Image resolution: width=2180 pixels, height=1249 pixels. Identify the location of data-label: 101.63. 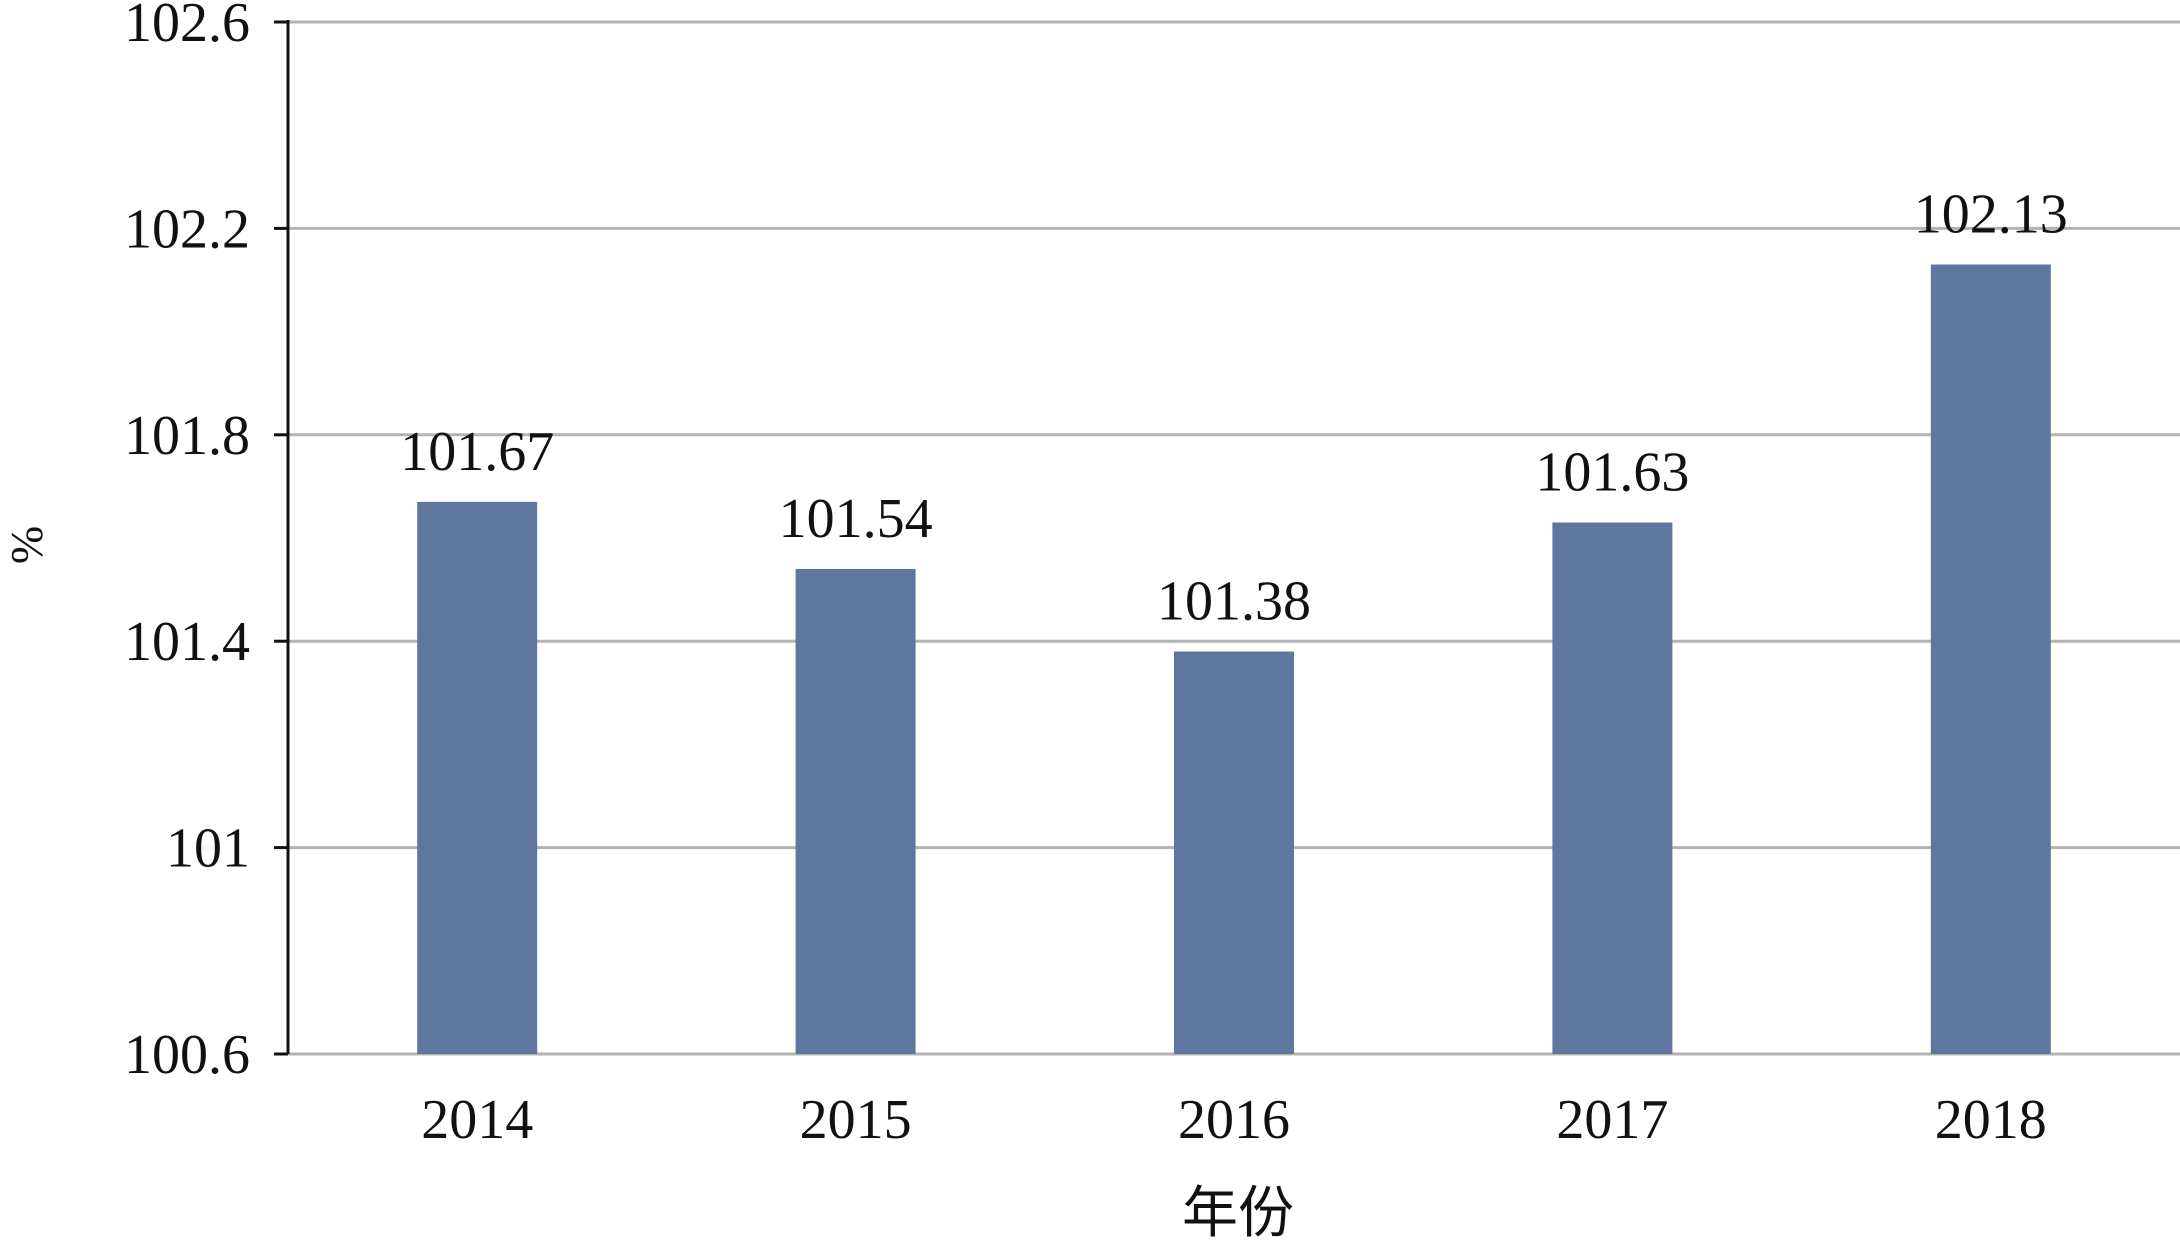
(1612, 473).